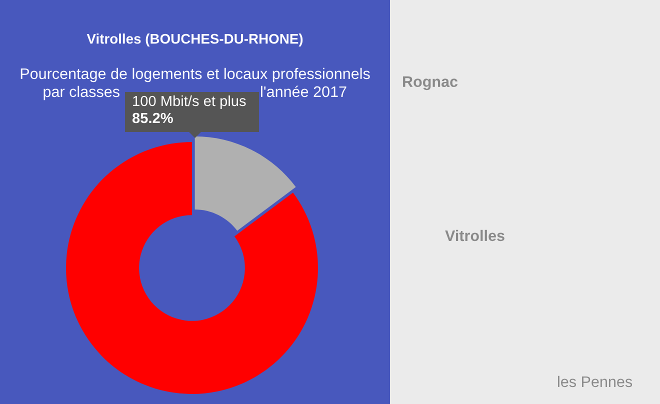 The image size is (660, 404). What do you see at coordinates (595, 382) in the screenshot?
I see `text: les Pennes` at bounding box center [595, 382].